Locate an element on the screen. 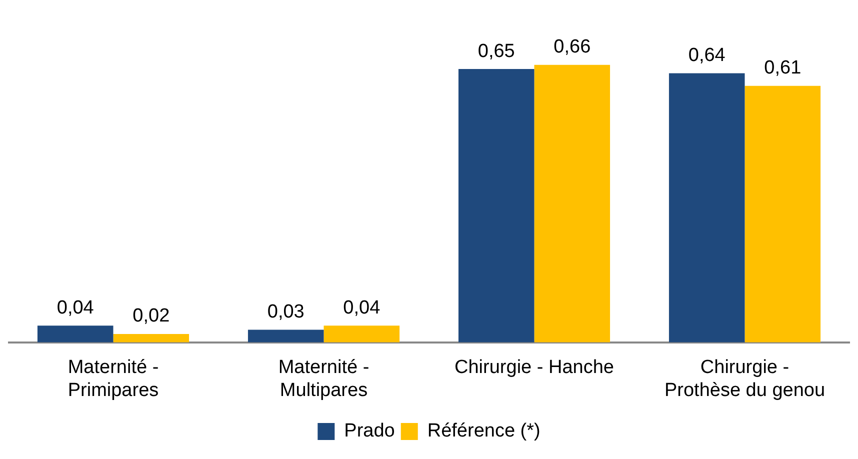 This screenshot has height=459, width=858. data-label: 0,02 is located at coordinates (151, 316).